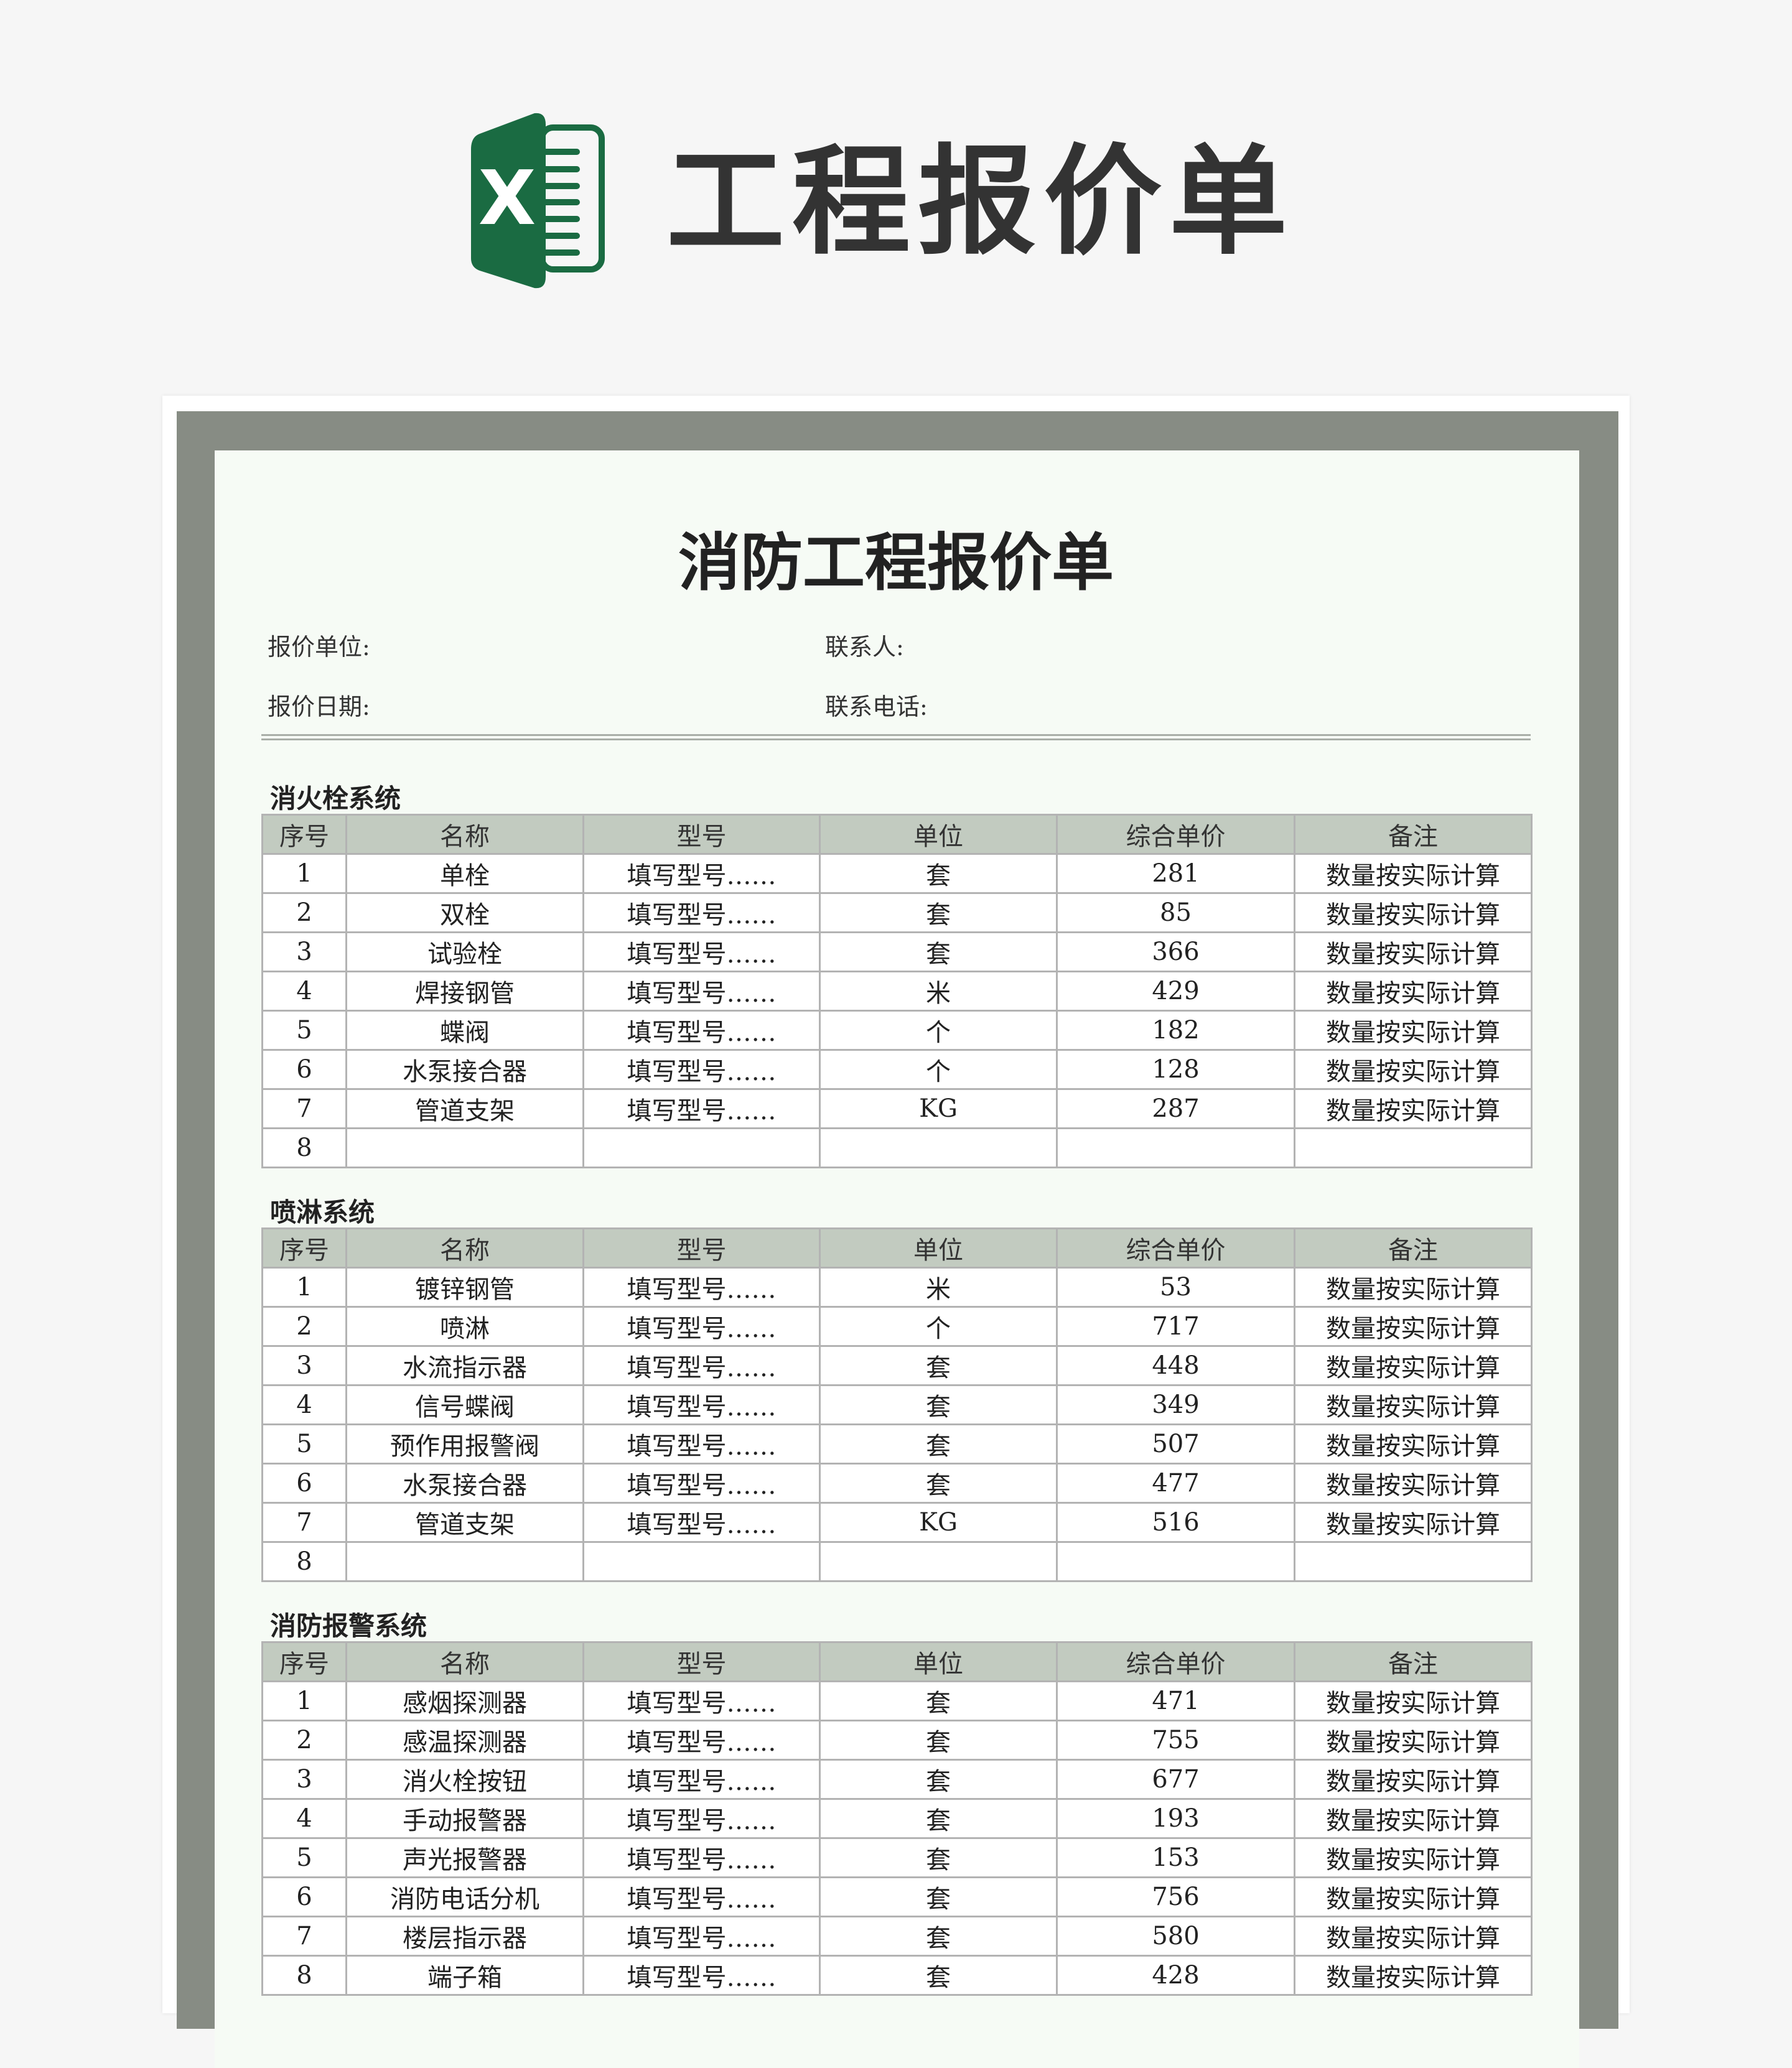 The image size is (1792, 2068). I want to click on cell-price: 507, so click(1175, 1444).